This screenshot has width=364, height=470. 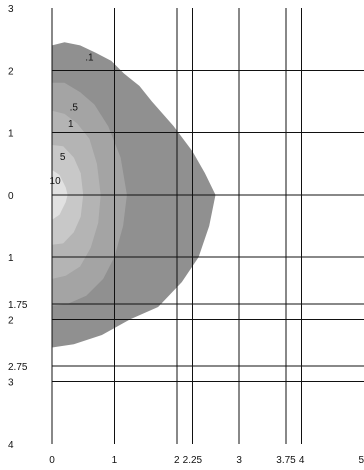 I want to click on contour-label-2: .5, so click(x=74, y=107).